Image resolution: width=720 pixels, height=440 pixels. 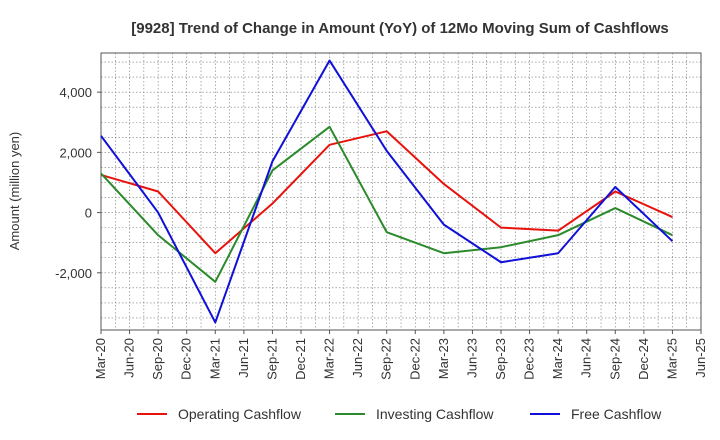 What do you see at coordinates (157, 359) in the screenshot?
I see `x-tick-label: Sep-20` at bounding box center [157, 359].